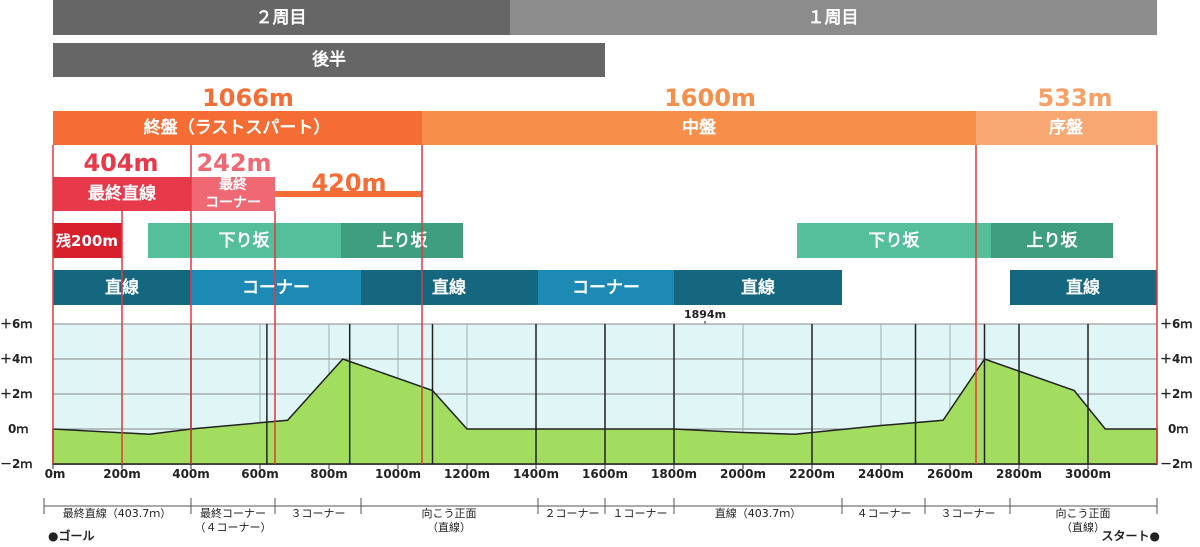  I want to click on phase-middle-label: 中盤, so click(699, 127).